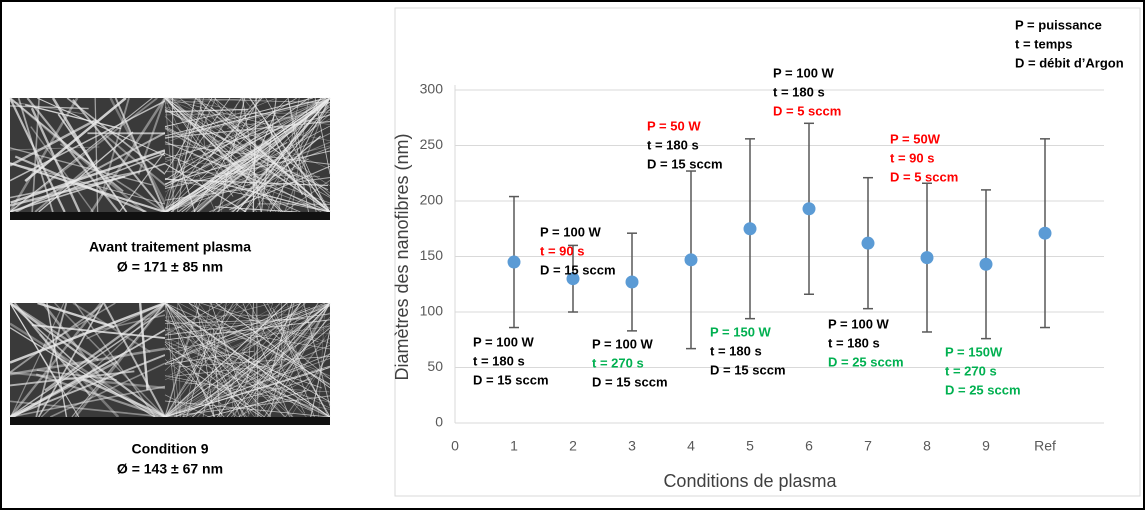 Image resolution: width=1145 pixels, height=515 pixels. I want to click on annotation: P = 150W, so click(974, 351).